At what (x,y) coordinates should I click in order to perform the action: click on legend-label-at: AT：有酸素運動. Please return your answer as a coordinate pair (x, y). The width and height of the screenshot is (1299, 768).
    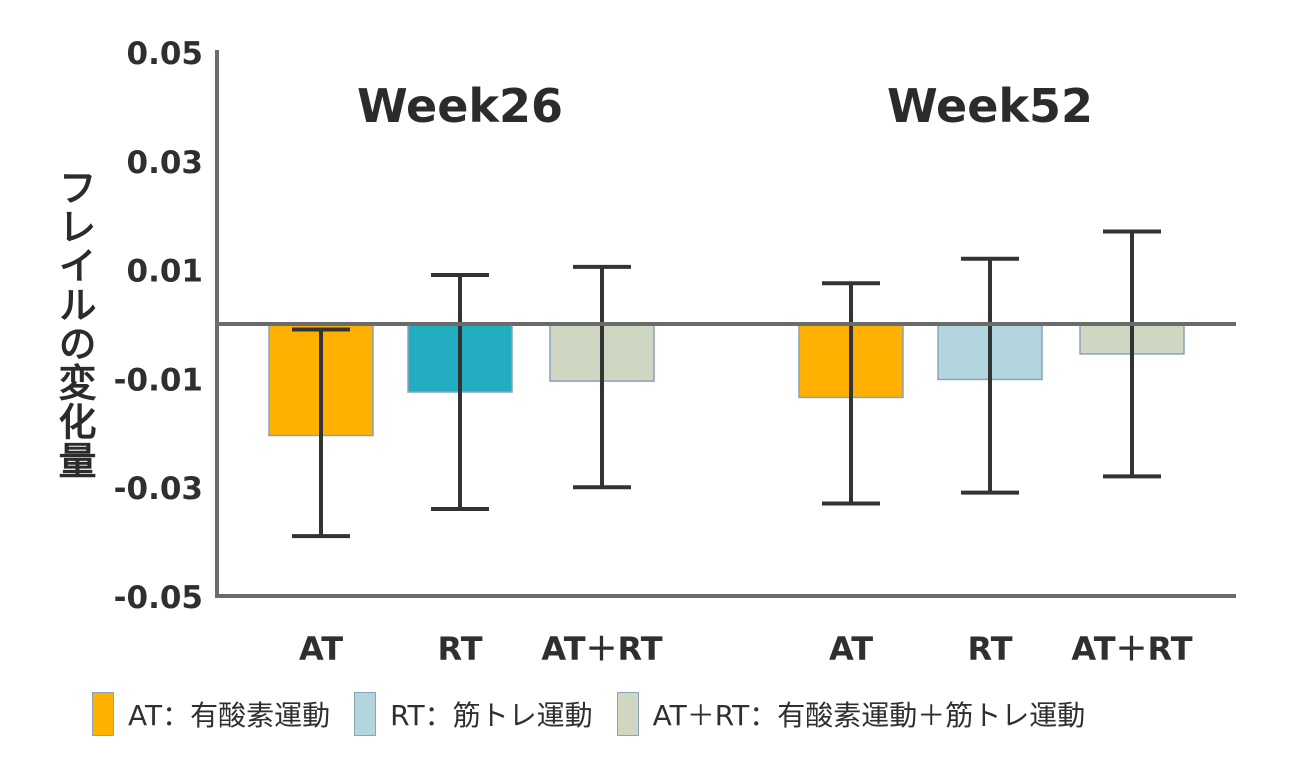
    Looking at the image, I should click on (229, 715).